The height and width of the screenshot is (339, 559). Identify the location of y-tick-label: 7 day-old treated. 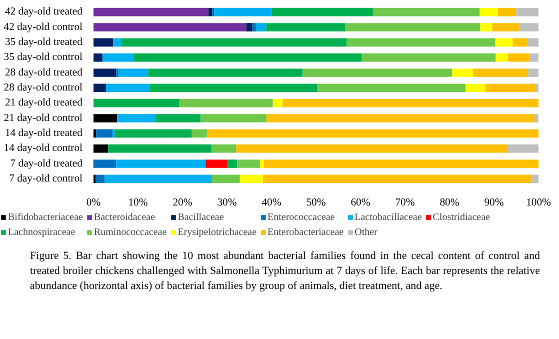
(47, 164).